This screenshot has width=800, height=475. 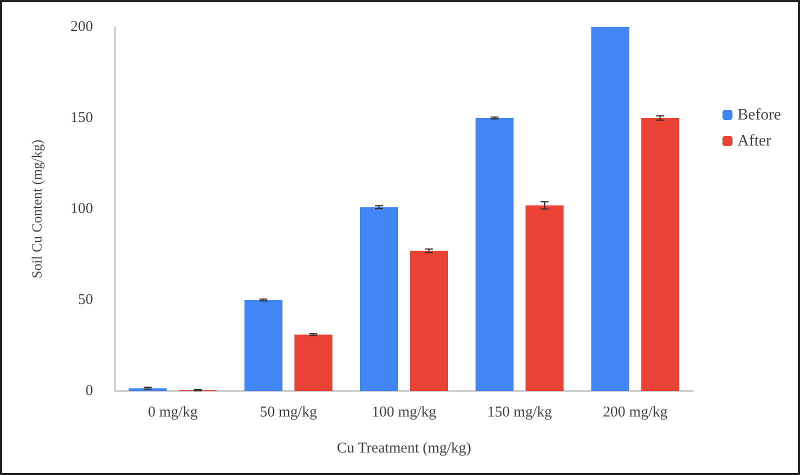 What do you see at coordinates (635, 412) in the screenshot?
I see `x-tick-label: 200 mg/kg` at bounding box center [635, 412].